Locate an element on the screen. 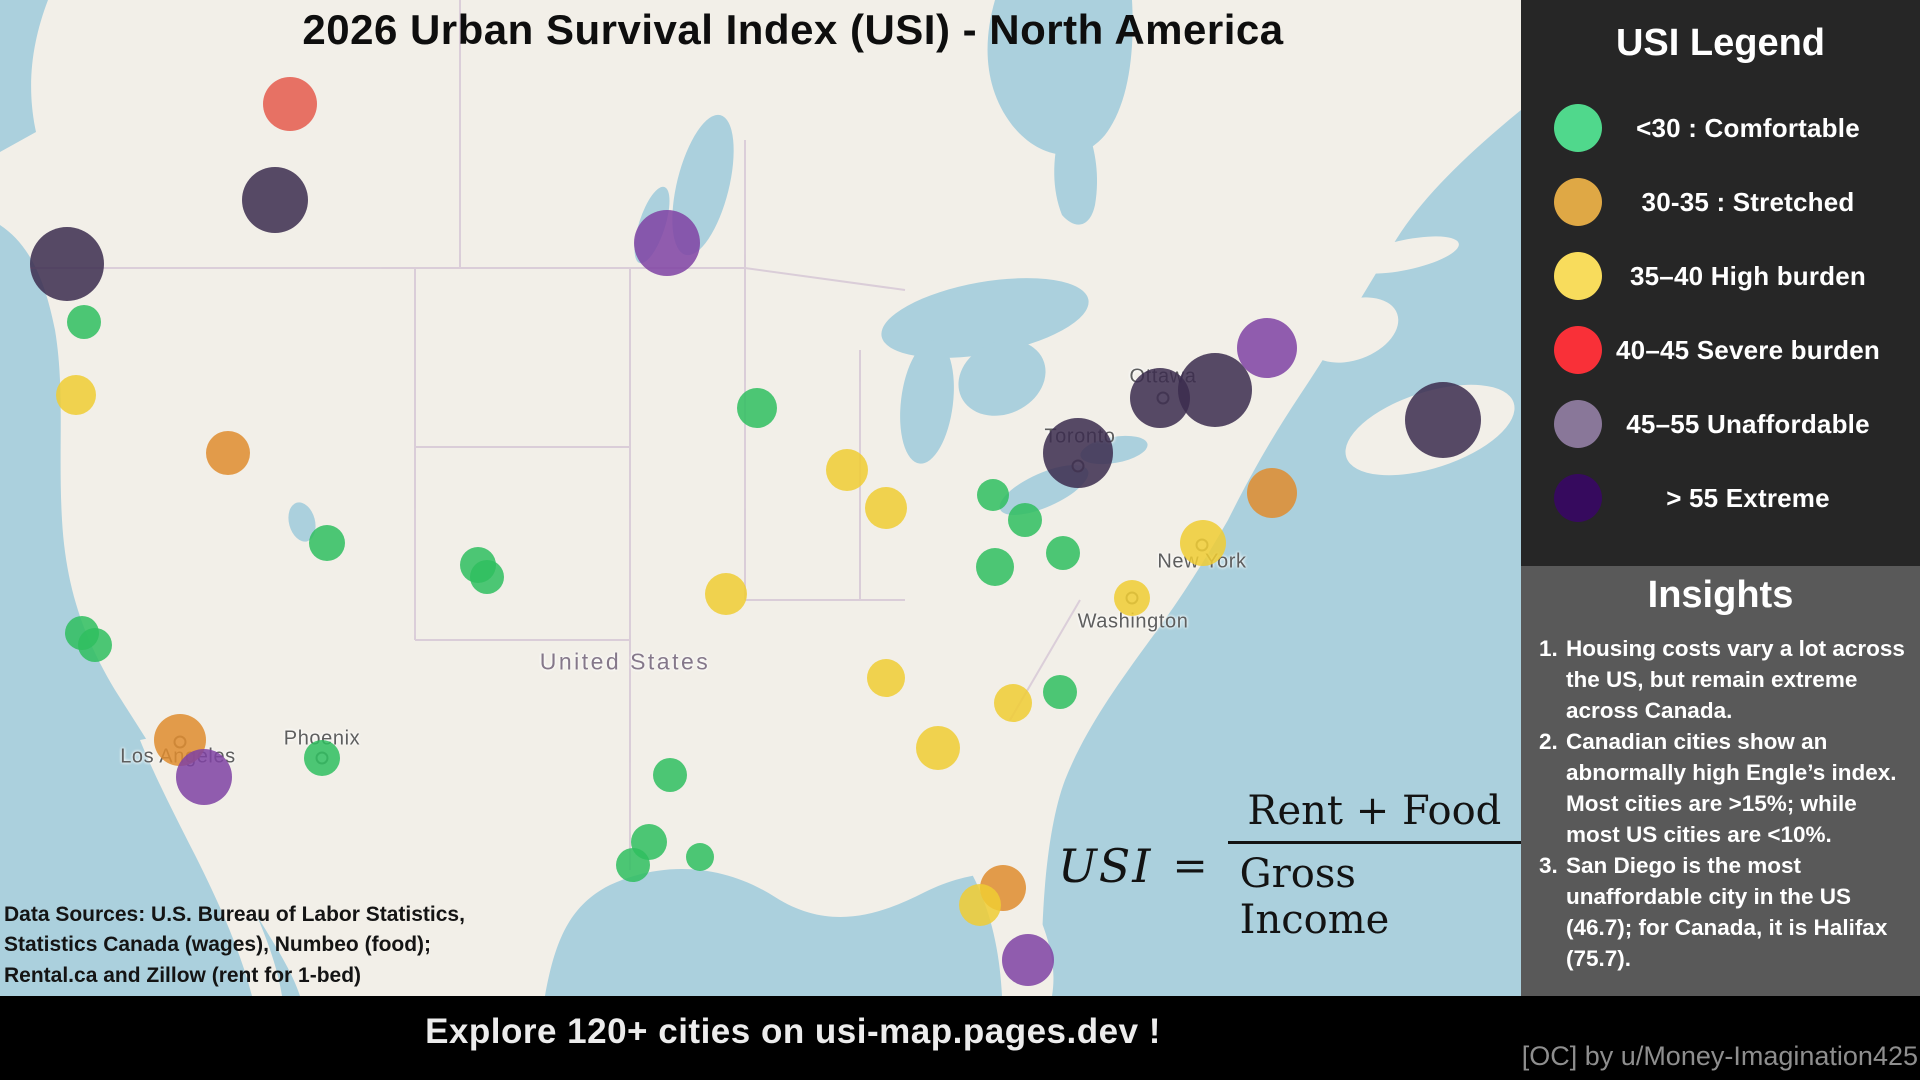 The height and width of the screenshot is (1080, 1920). legend-item-label: 30-35 : Stretched is located at coordinates (1748, 201).